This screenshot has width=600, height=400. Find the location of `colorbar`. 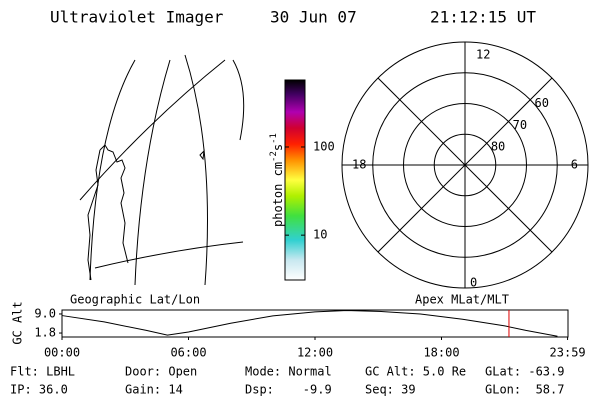

colorbar is located at coordinates (295, 180).